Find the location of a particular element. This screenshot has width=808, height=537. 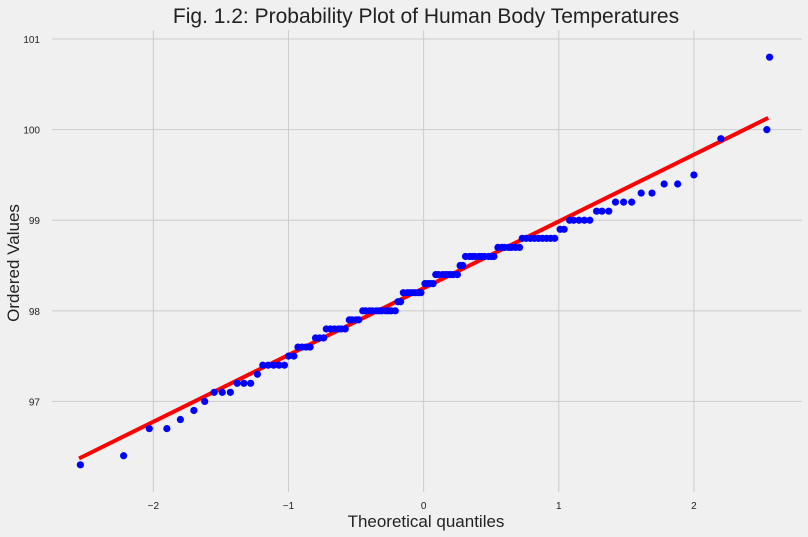

y-tick-label: 99 is located at coordinates (35, 221).